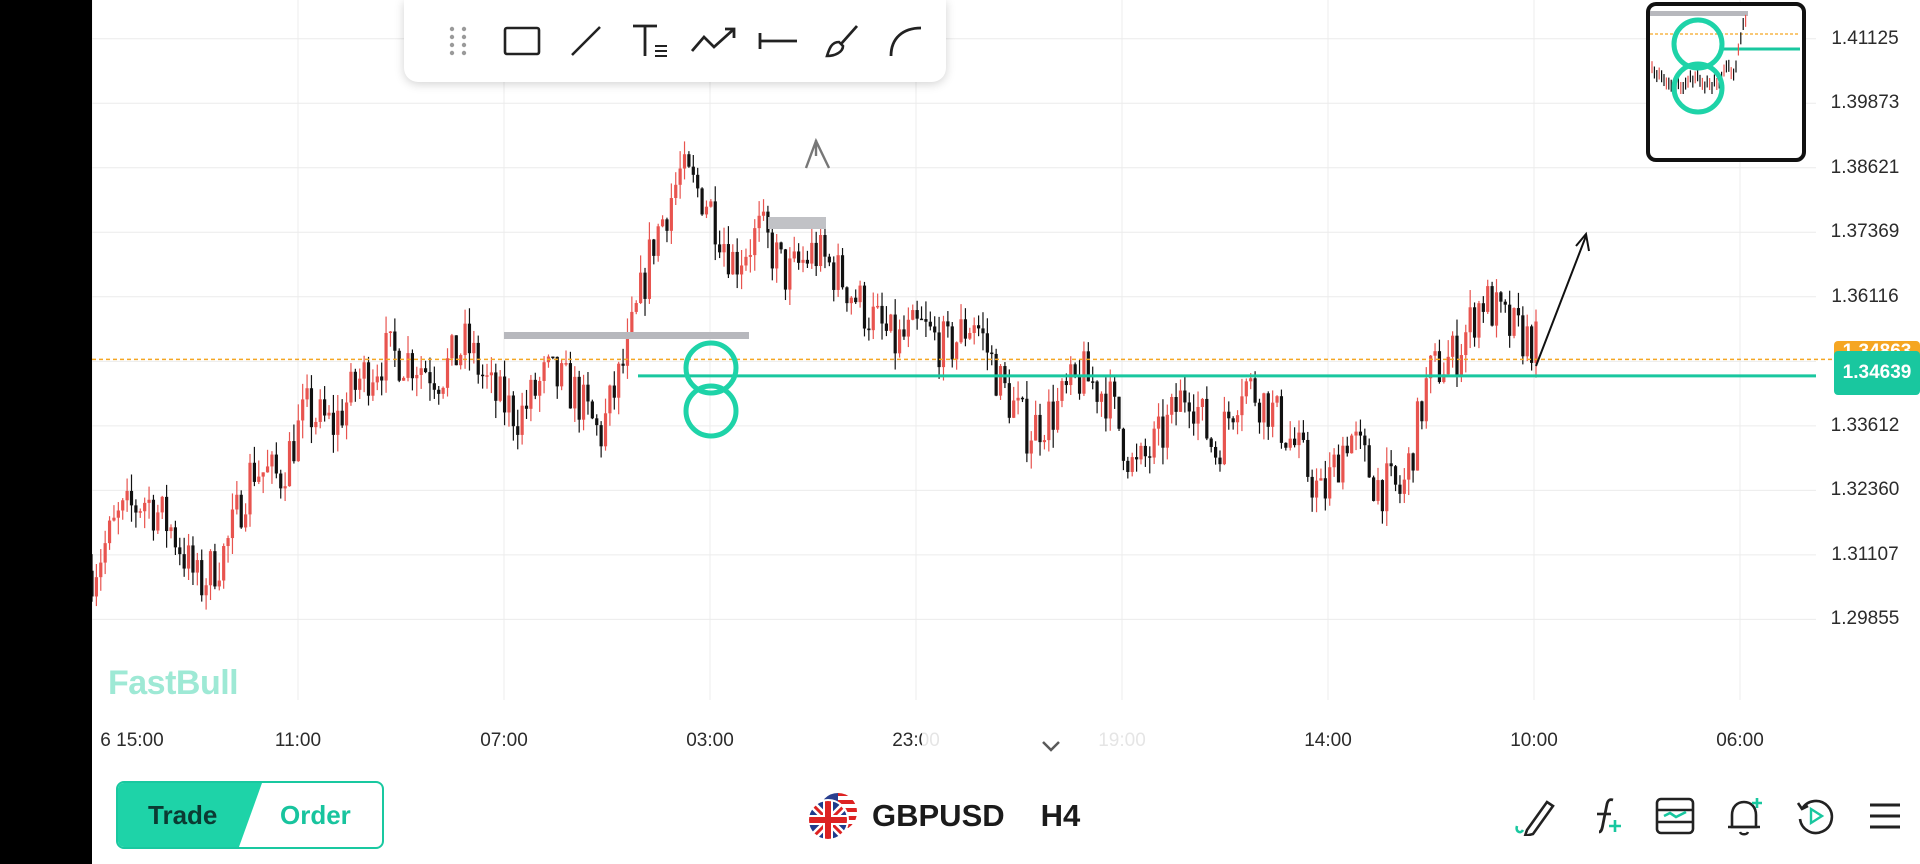 The width and height of the screenshot is (1920, 864). What do you see at coordinates (906, 41) in the screenshot?
I see `arc-tool-icon` at bounding box center [906, 41].